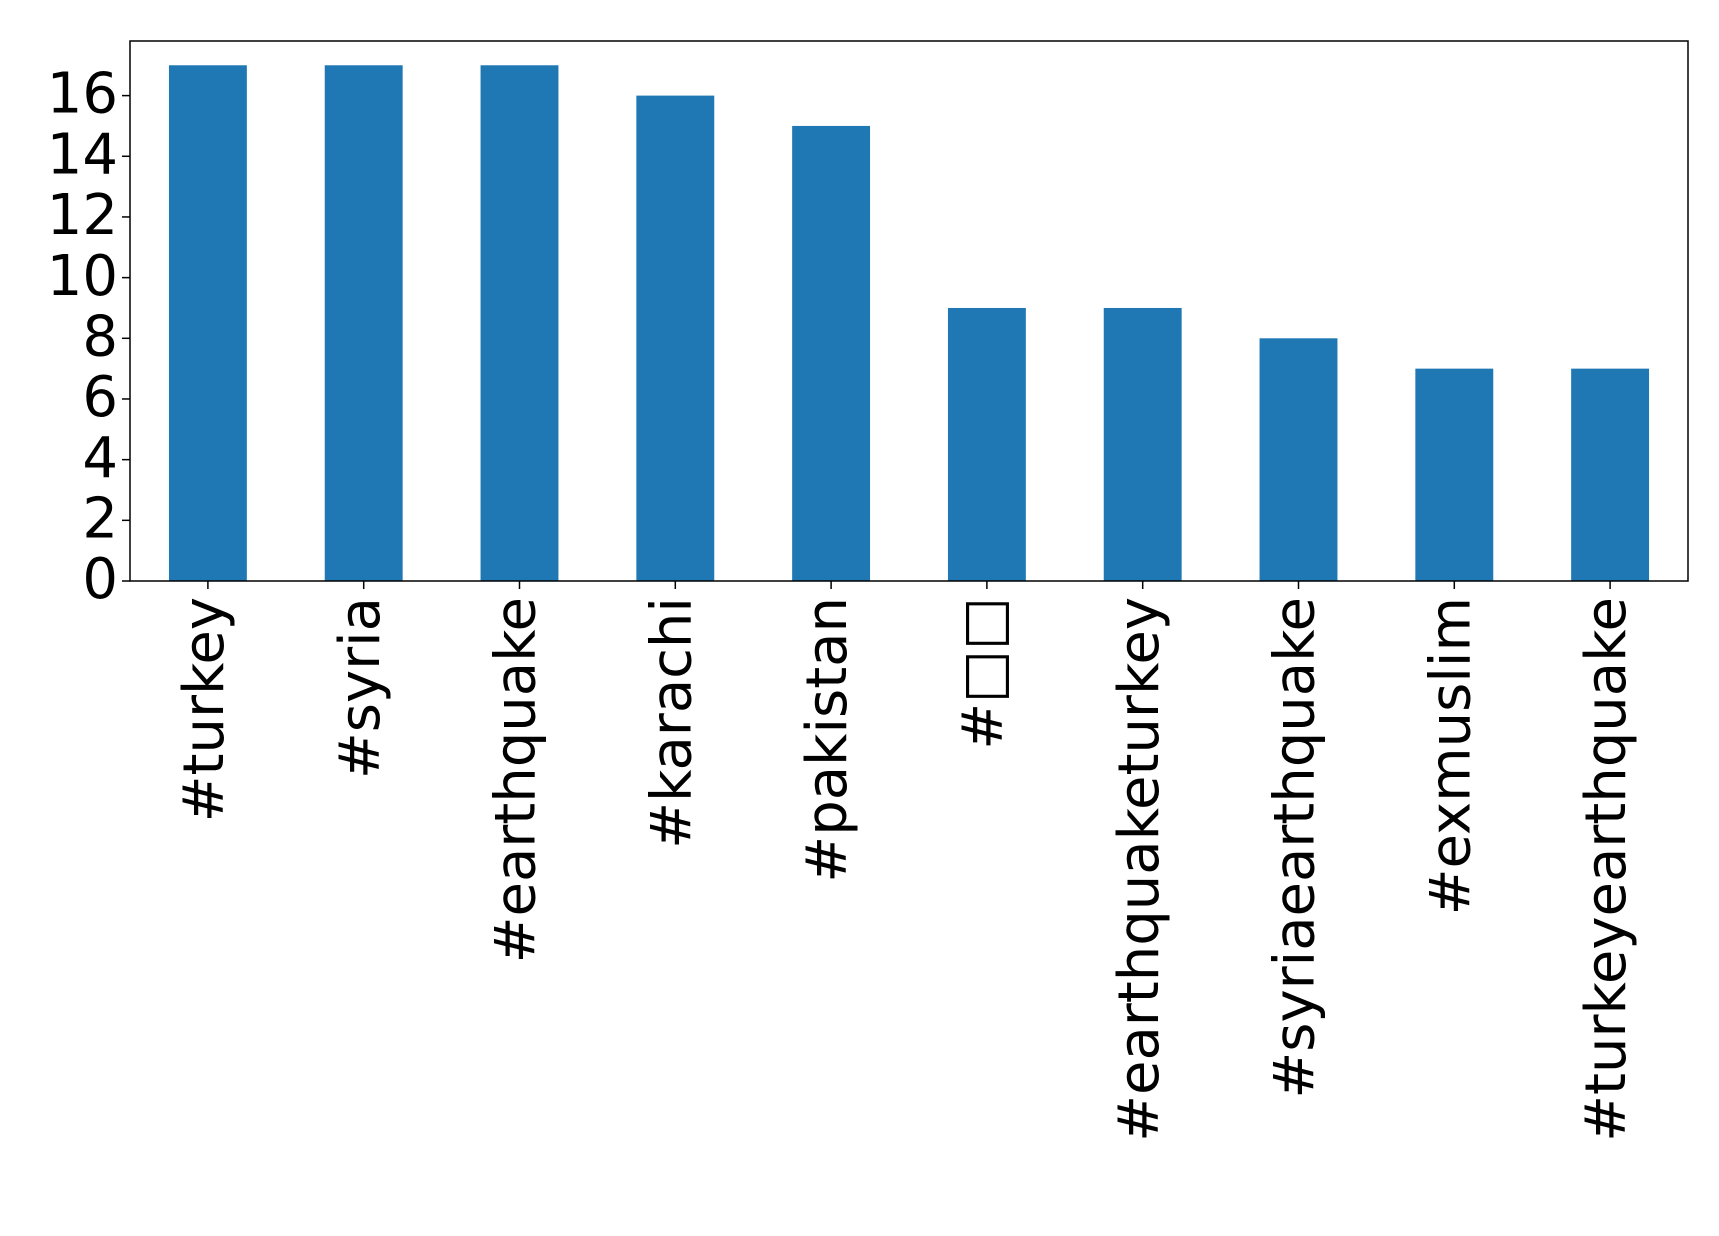  What do you see at coordinates (100, 458) in the screenshot?
I see `y-tick-label: 4` at bounding box center [100, 458].